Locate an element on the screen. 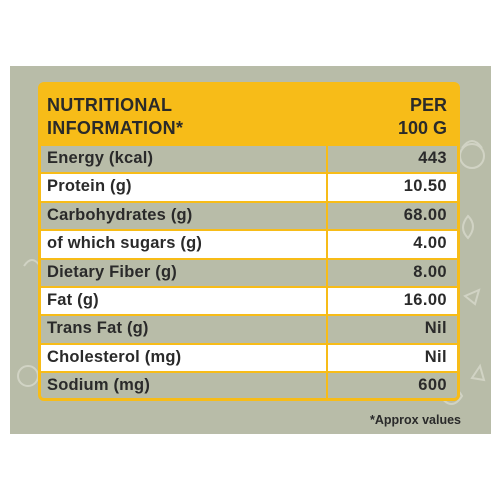 The width and height of the screenshot is (500, 500). row-label: Cholesterol (mg) is located at coordinates (114, 356).